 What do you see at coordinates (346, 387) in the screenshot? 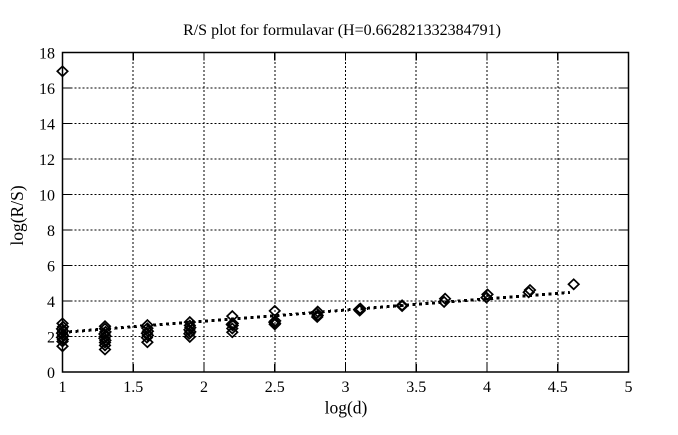
I see `svg-text: 3` at bounding box center [346, 387].